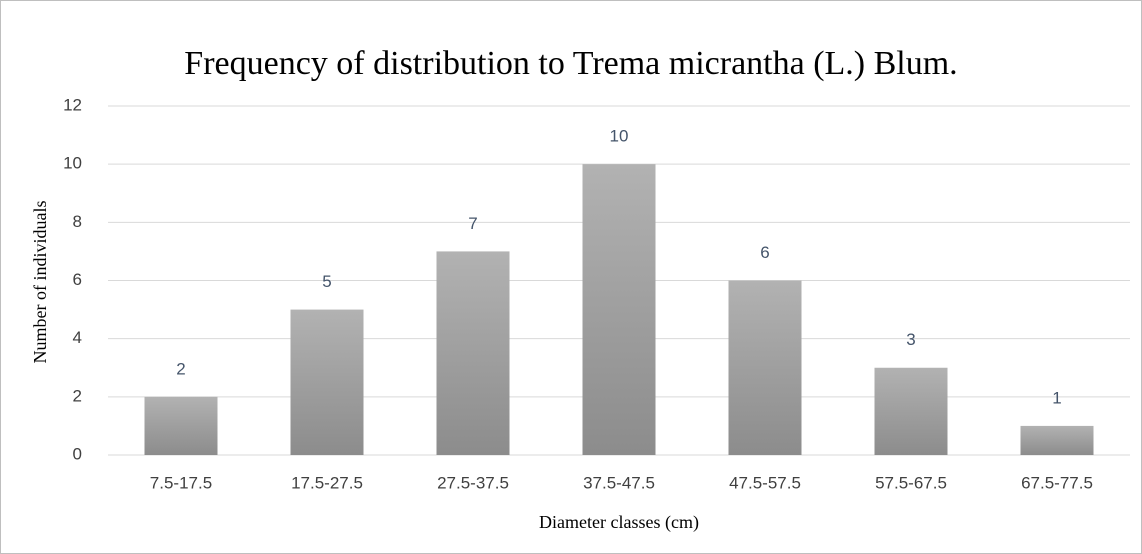 This screenshot has height=554, width=1142. What do you see at coordinates (77, 395) in the screenshot?
I see `y-tick-label: 2` at bounding box center [77, 395].